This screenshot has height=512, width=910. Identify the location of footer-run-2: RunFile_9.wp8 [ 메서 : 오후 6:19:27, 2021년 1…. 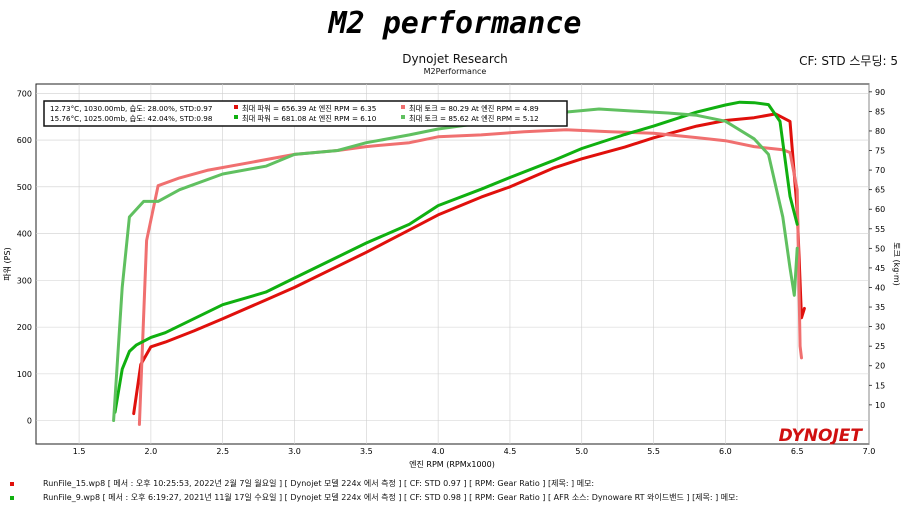
(374, 497).